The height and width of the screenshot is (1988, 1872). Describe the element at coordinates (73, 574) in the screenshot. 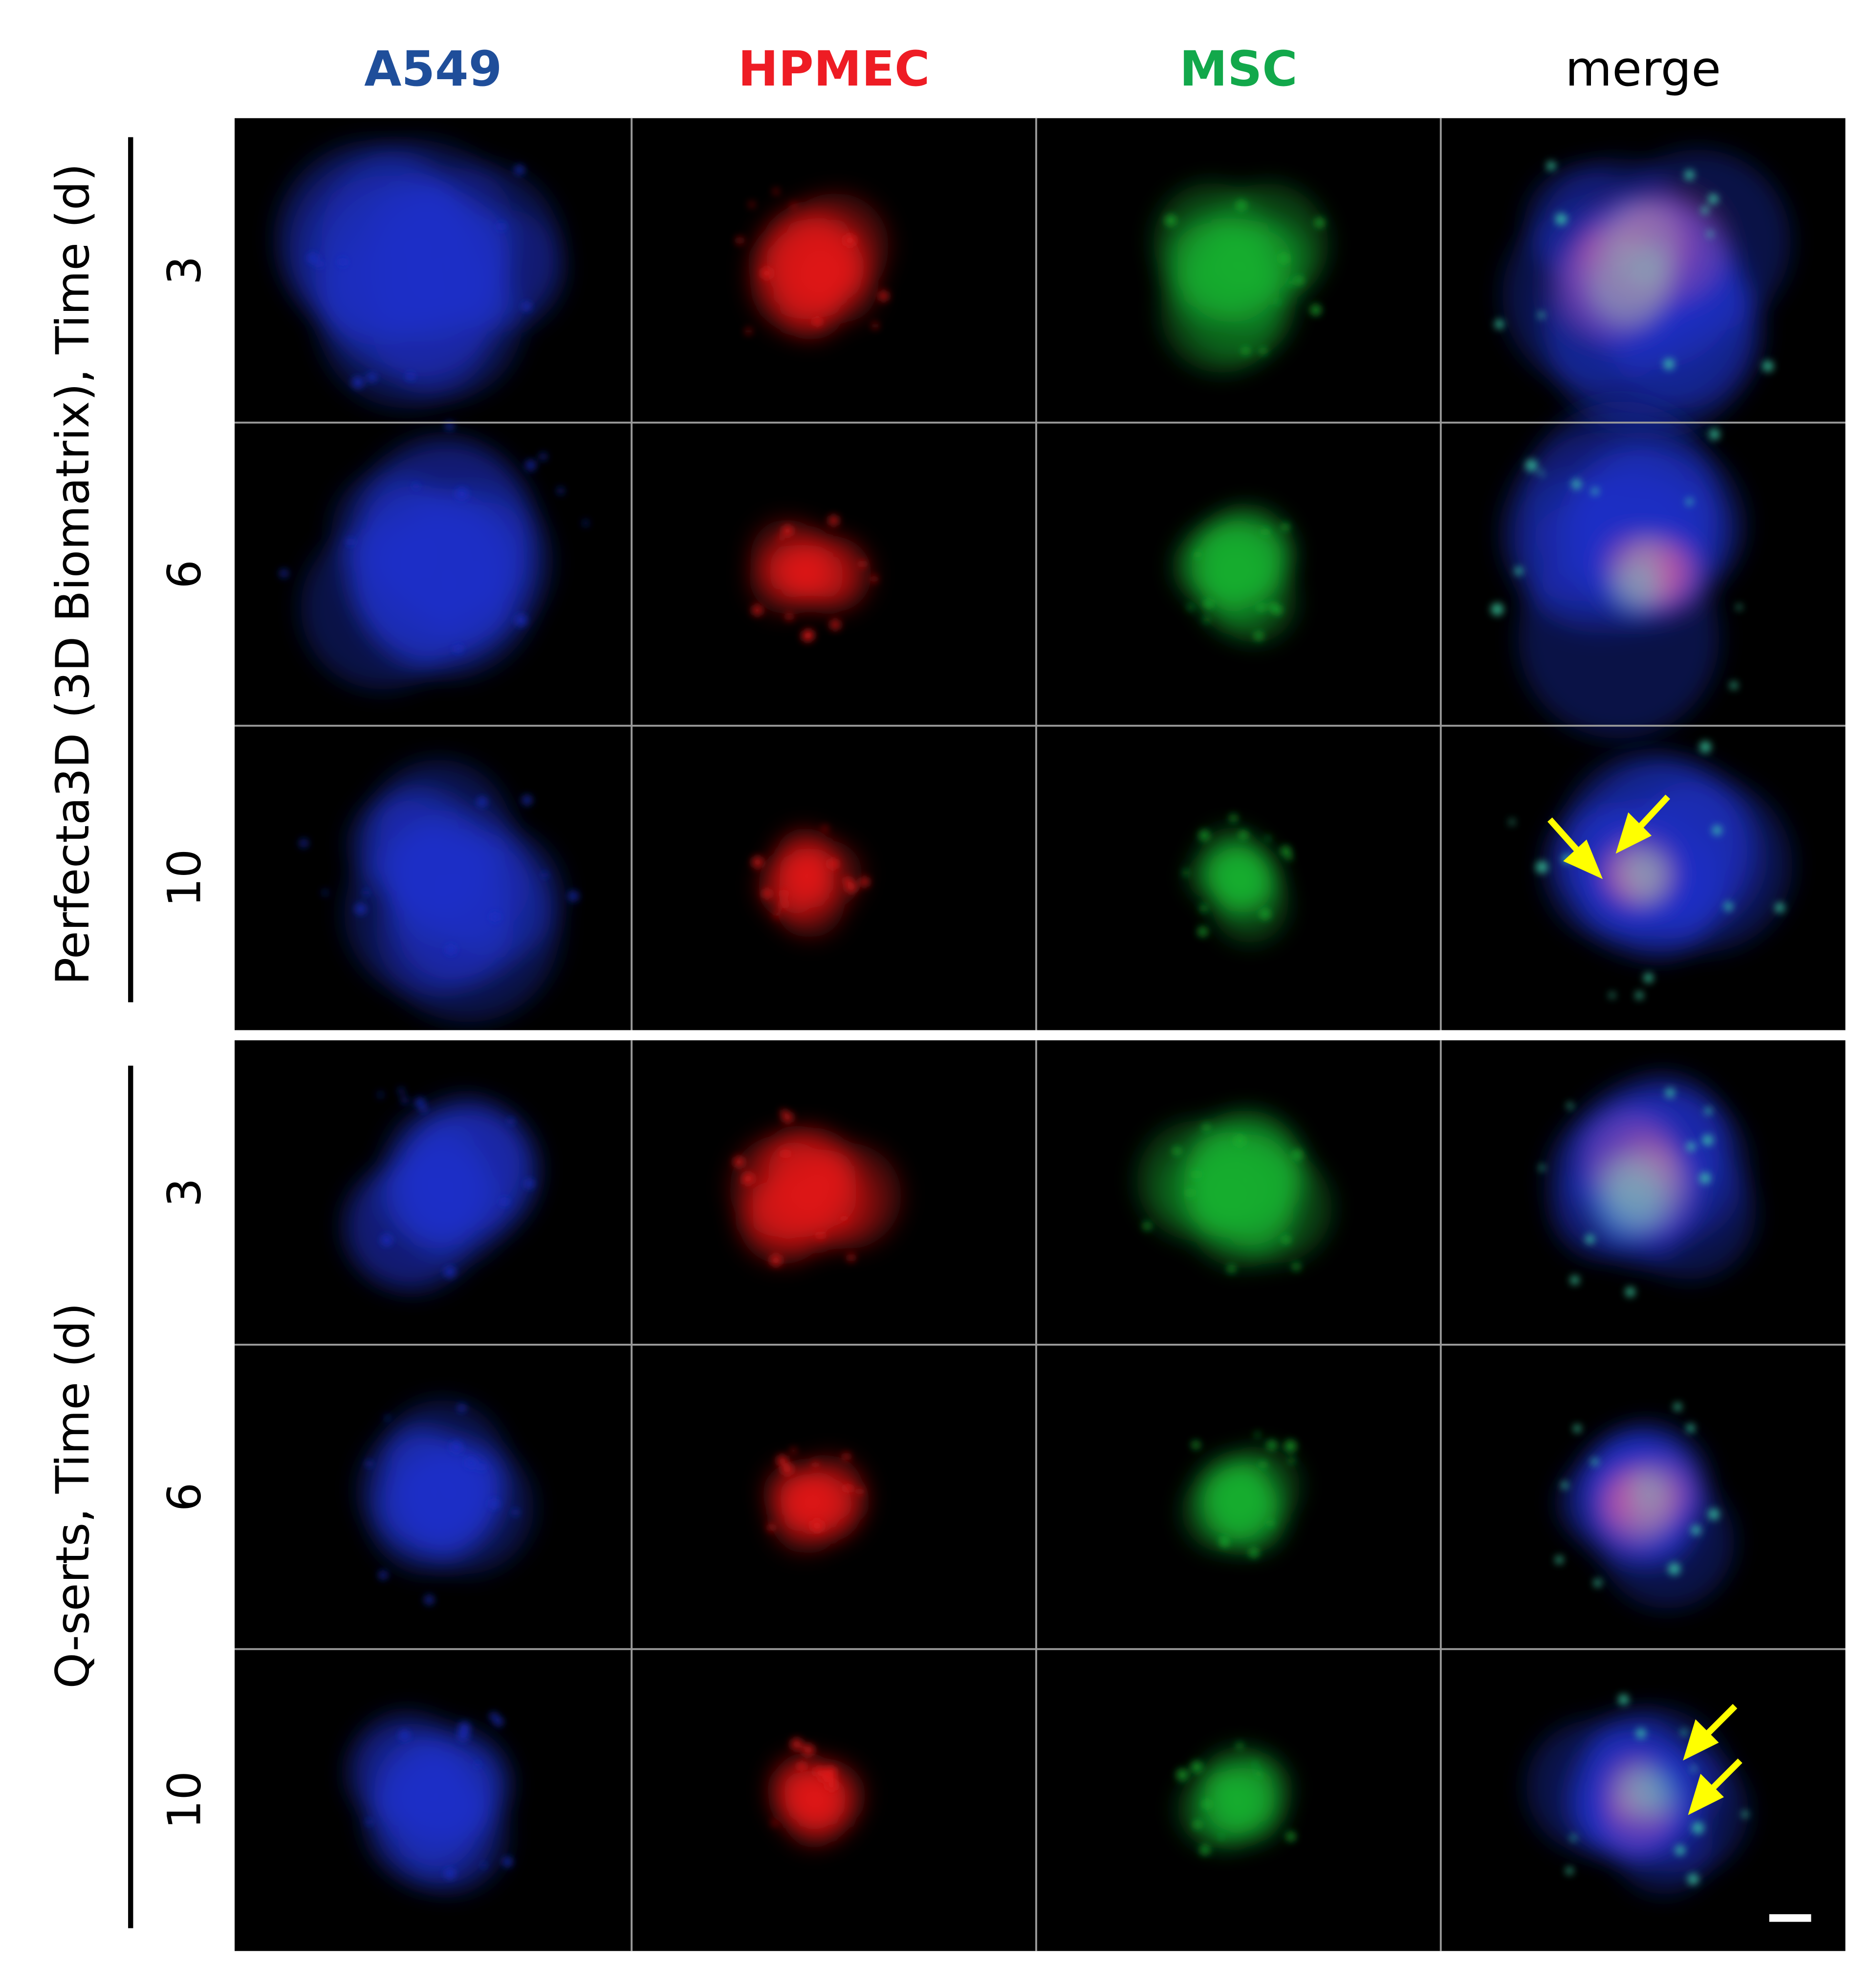

I see `group-label: Perfecta3D (3D Biomatrix), Time (d)` at that location.